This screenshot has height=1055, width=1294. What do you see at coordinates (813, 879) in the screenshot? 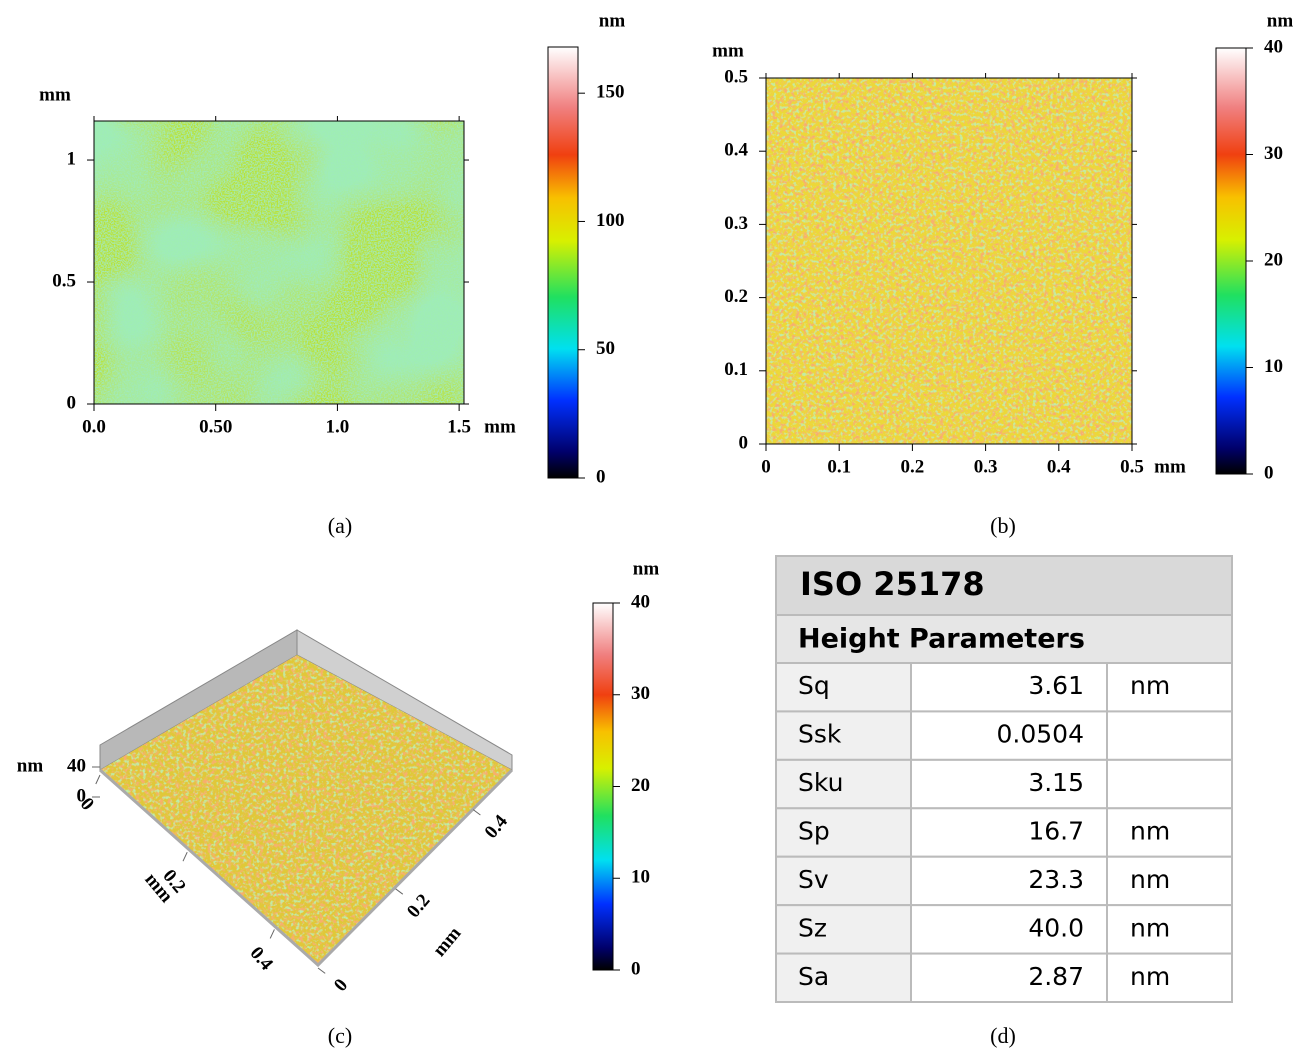
I see `parameter-name: Sv` at bounding box center [813, 879].